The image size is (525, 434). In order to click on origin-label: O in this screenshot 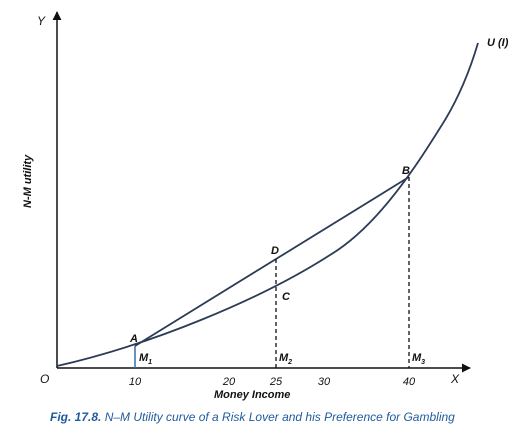, I will do `click(44, 379)`.